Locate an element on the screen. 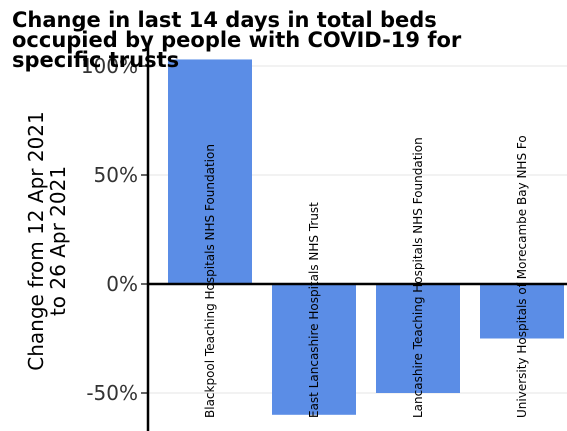  y-tick-label: 100% is located at coordinates (109, 66).